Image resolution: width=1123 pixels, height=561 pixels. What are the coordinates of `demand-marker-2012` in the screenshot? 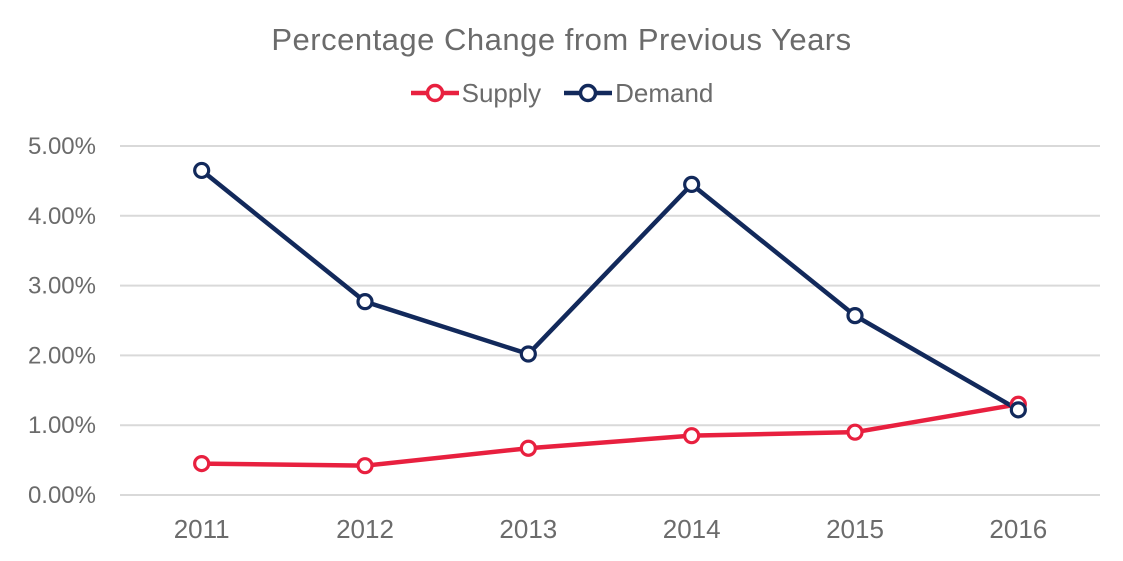 It's located at (365, 302).